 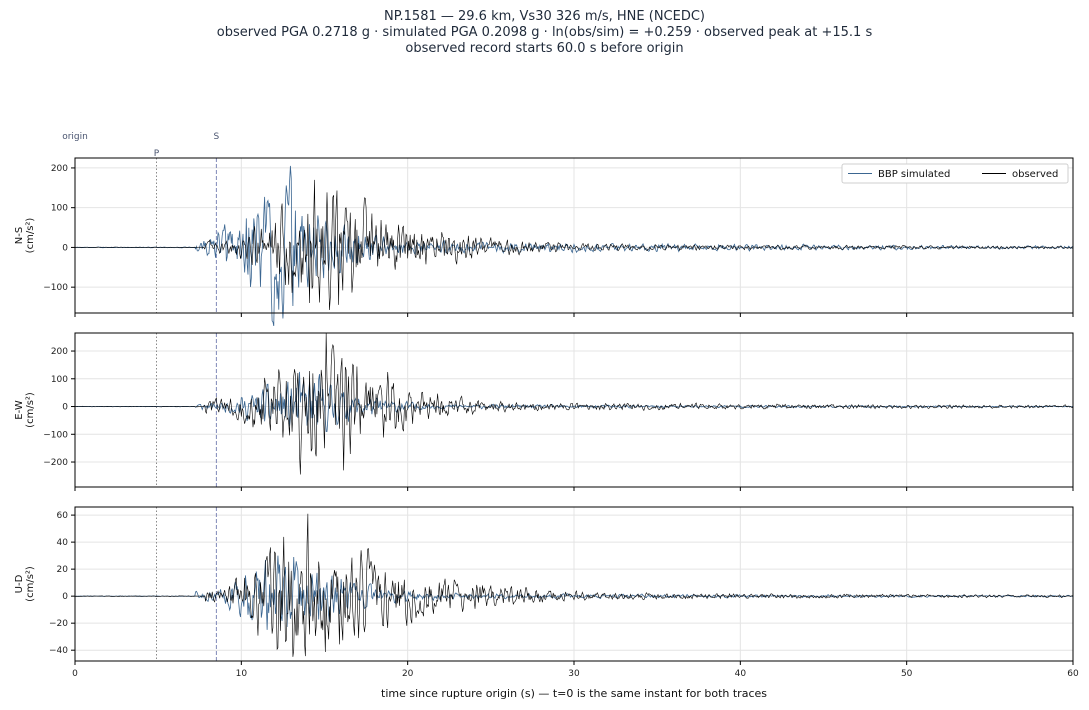 I want to click on x-tick-label: 40, so click(x=741, y=674).